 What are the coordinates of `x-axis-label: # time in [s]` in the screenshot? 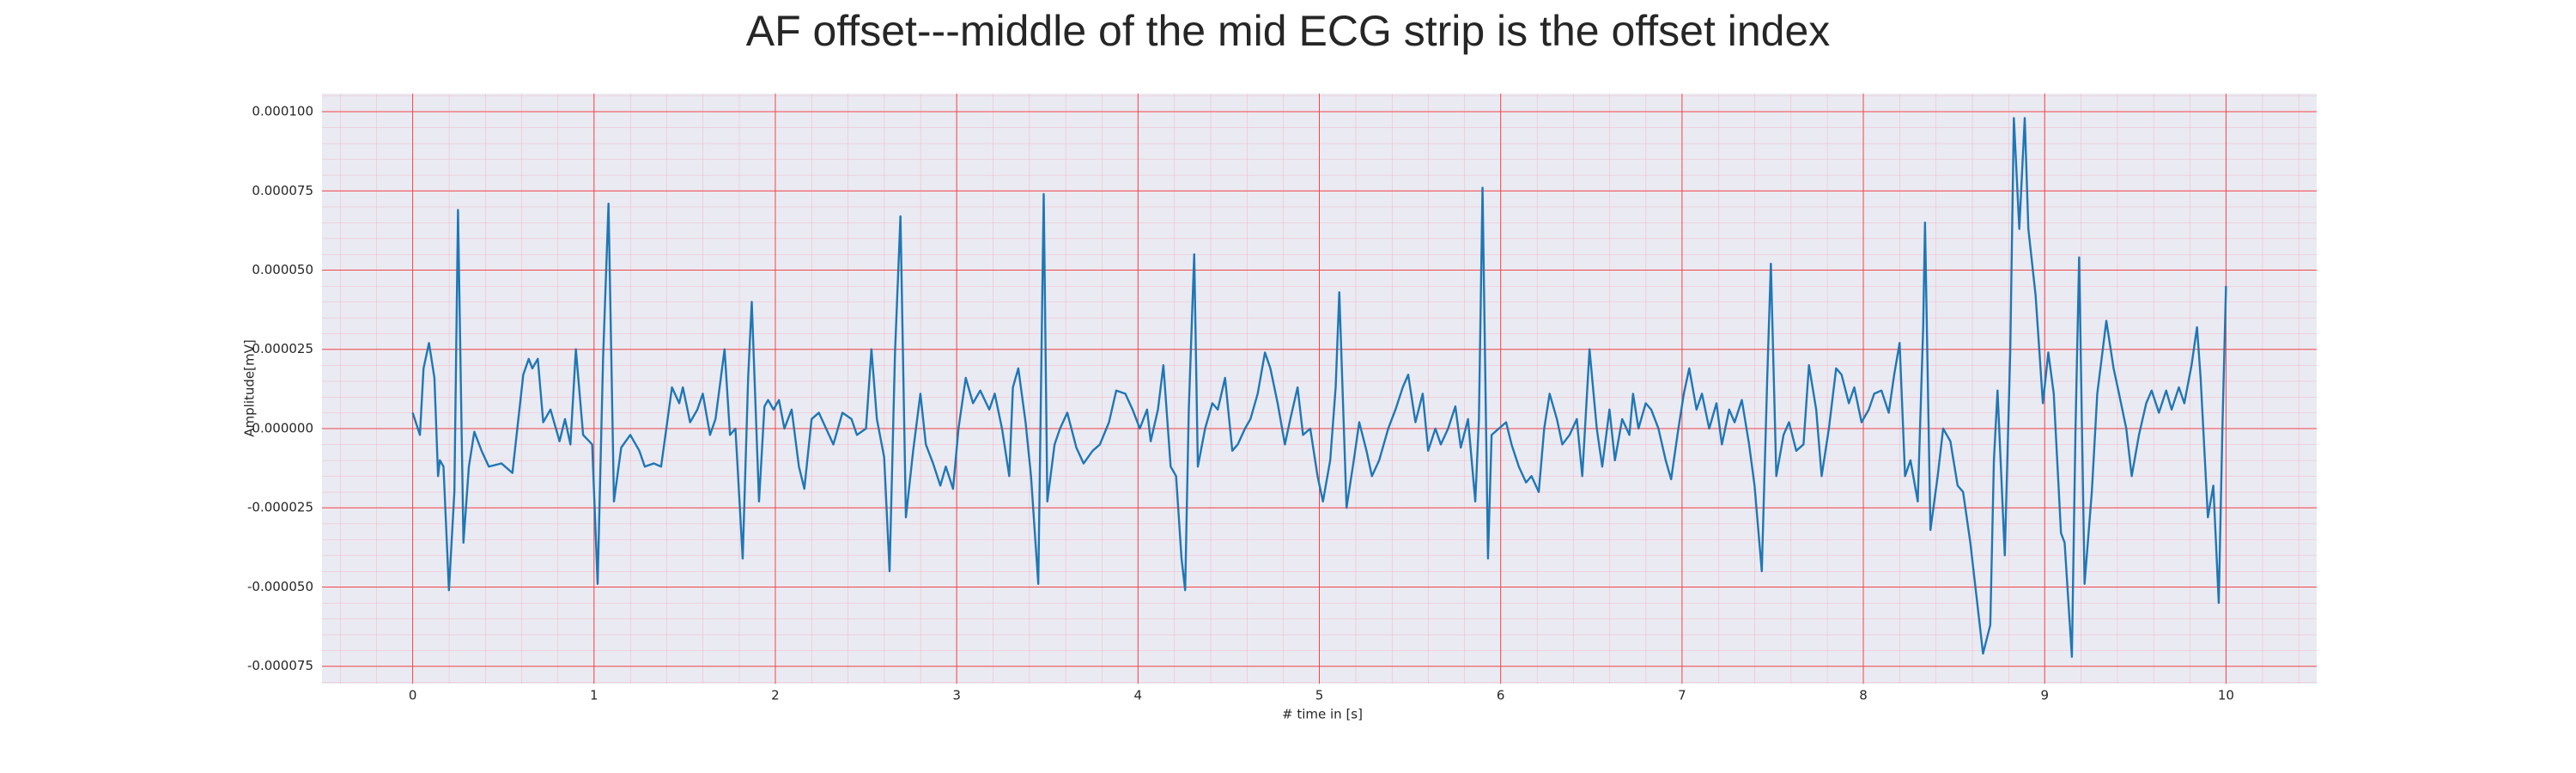 It's located at (1323, 714).